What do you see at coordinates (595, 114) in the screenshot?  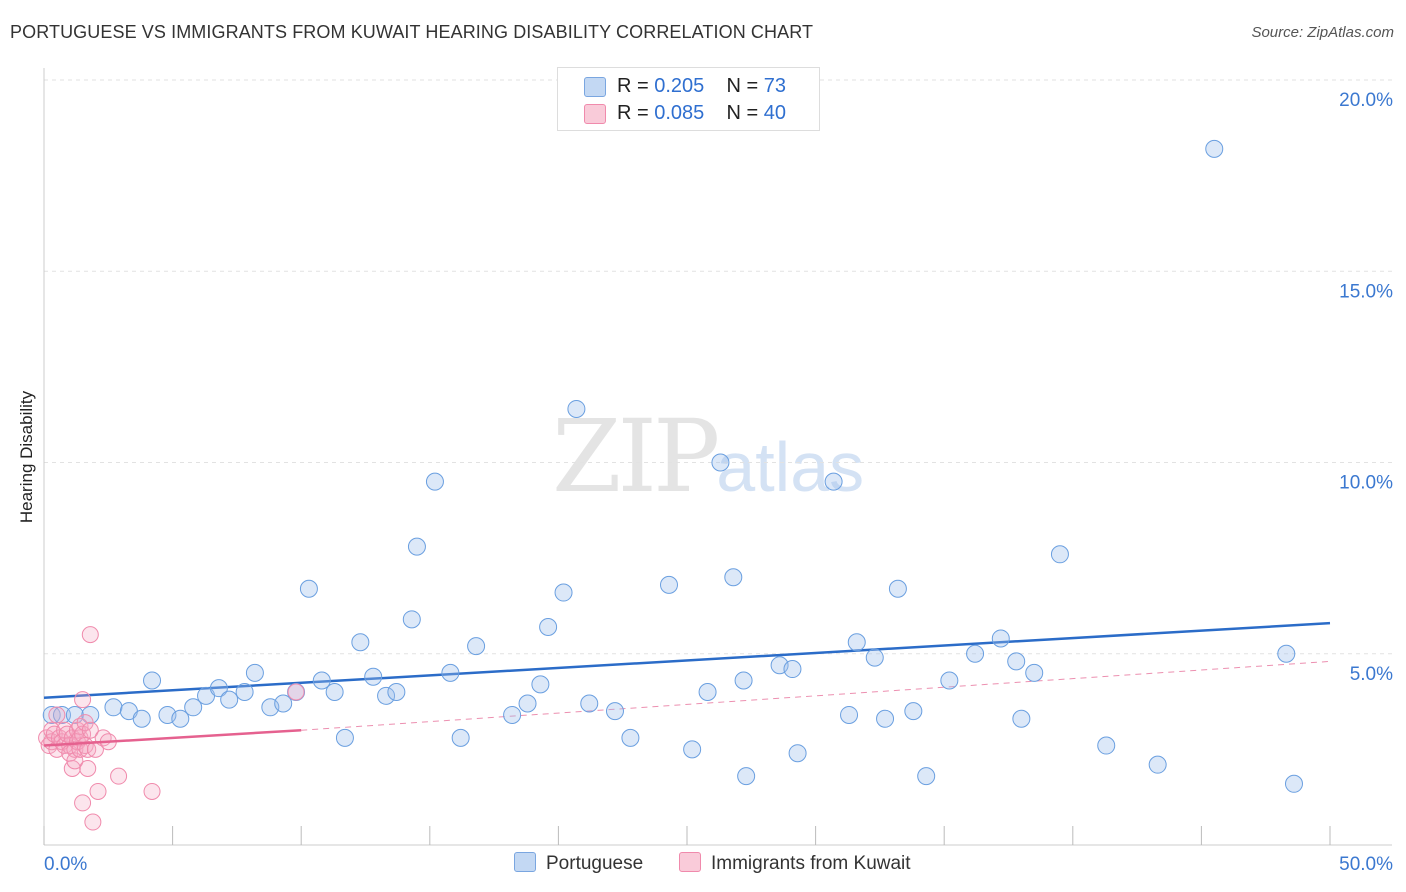 I see `kuwait-swatch` at bounding box center [595, 114].